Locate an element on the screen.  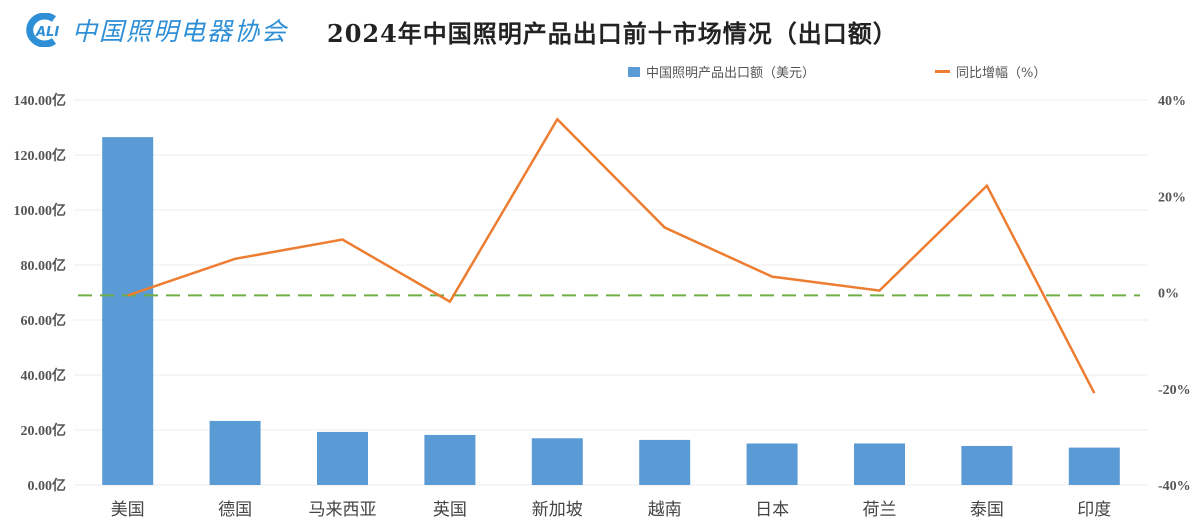
right-axis-tick-label: 20% is located at coordinates (1172, 197).